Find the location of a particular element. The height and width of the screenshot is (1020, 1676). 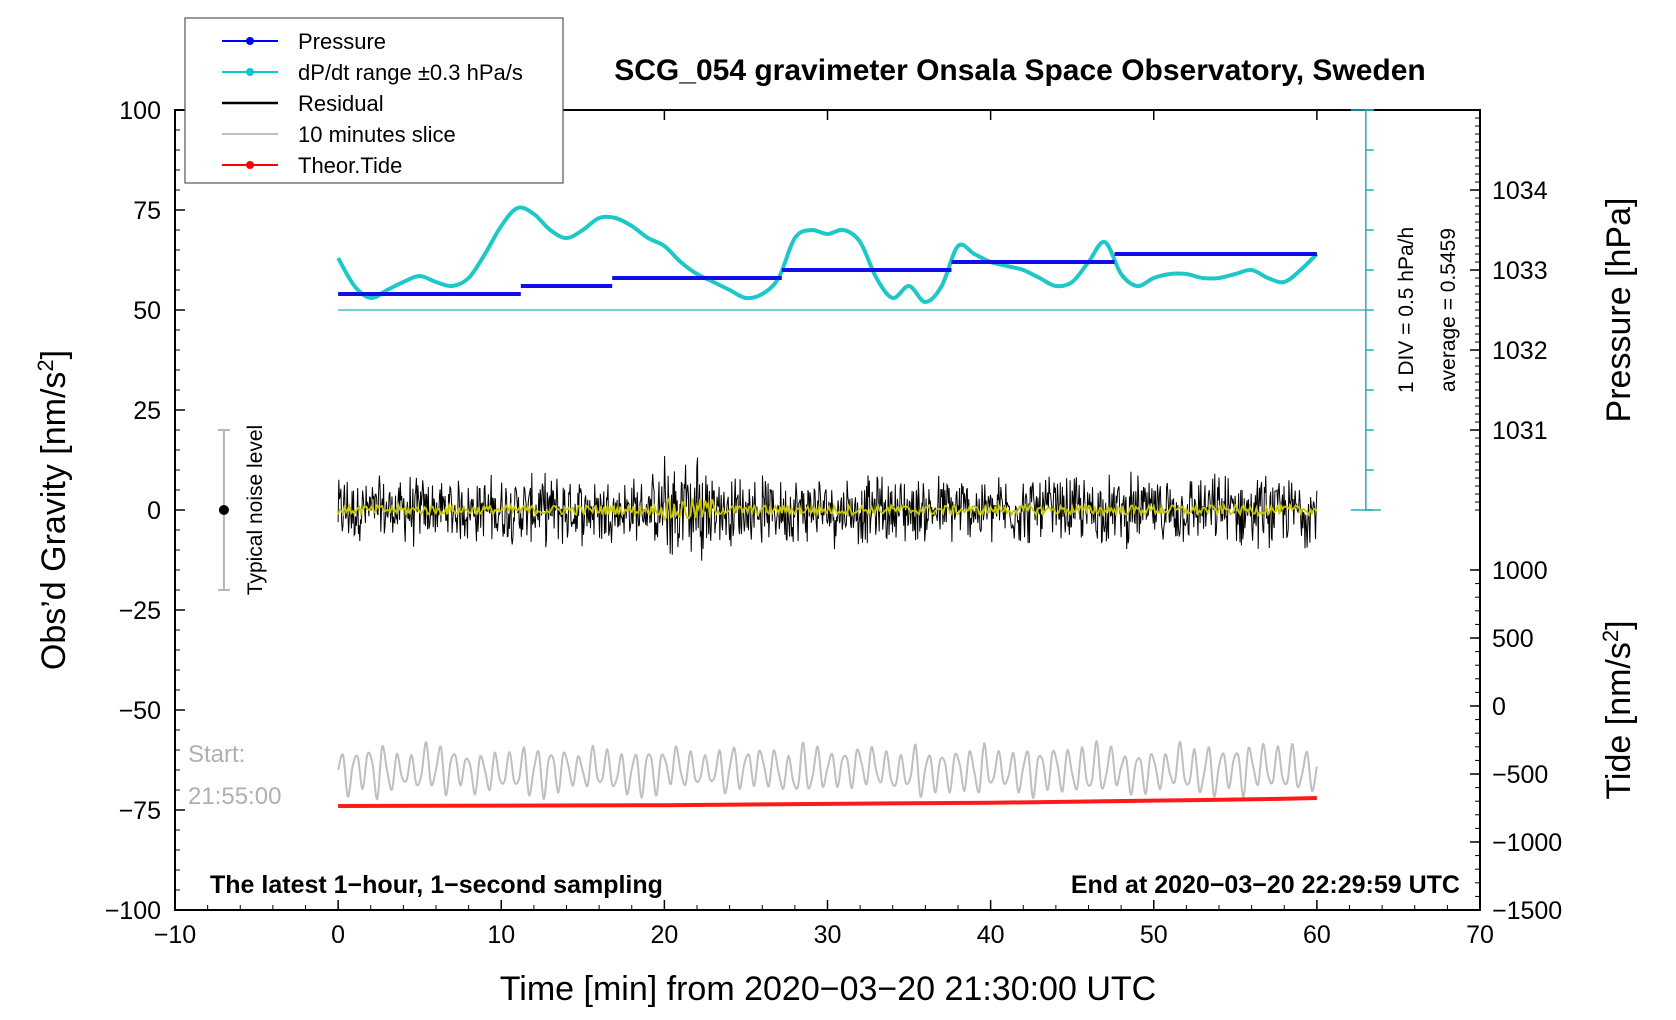

x-tick-label: 30 is located at coordinates (828, 935).